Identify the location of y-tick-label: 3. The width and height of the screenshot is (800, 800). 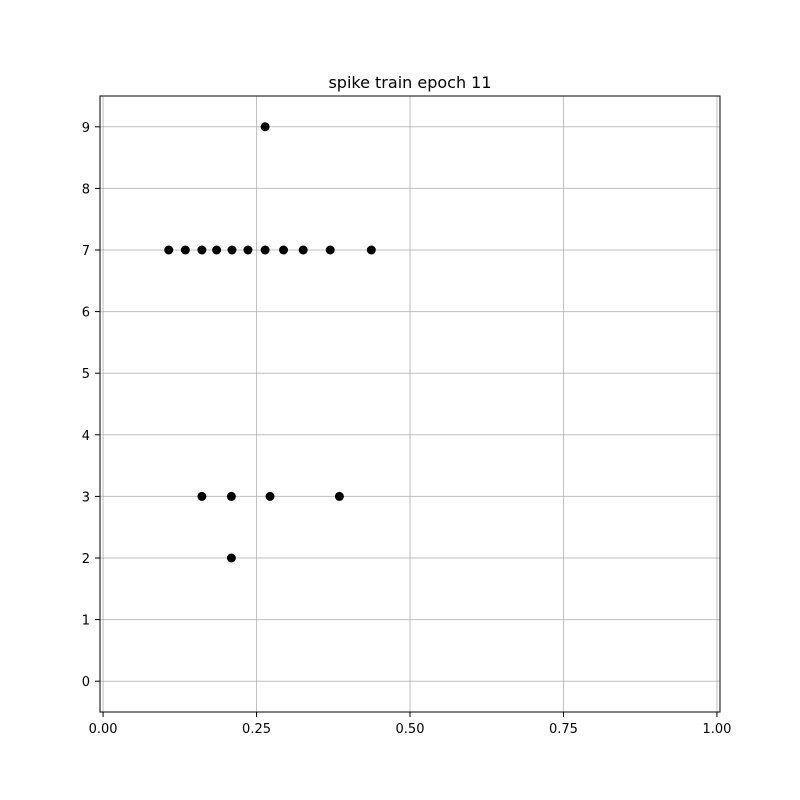
(86, 497).